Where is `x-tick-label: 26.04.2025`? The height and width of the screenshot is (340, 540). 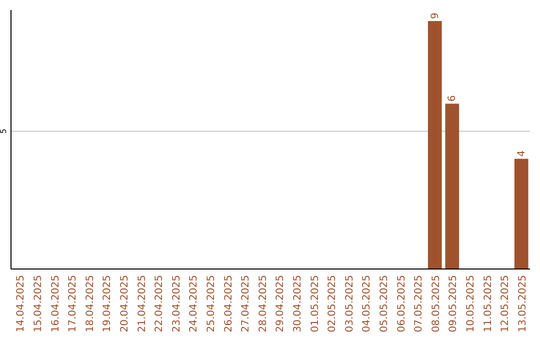 x-tick-label: 26.04.2025 is located at coordinates (228, 303).